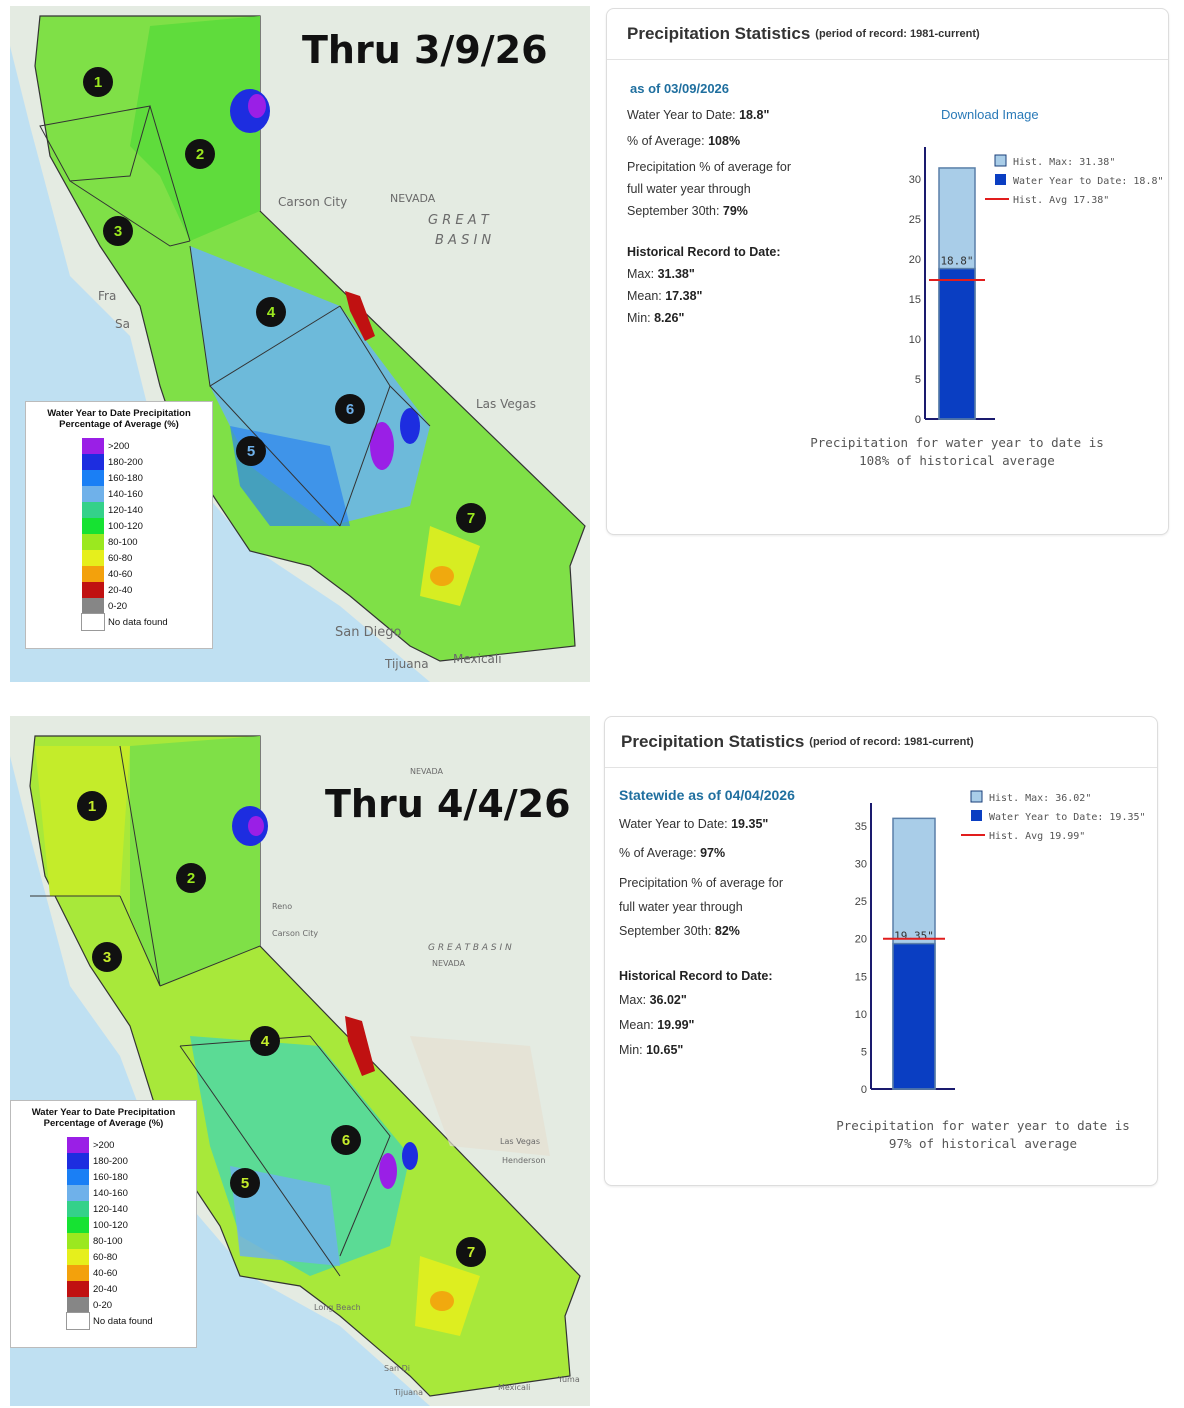 This screenshot has height=1408, width=1184. What do you see at coordinates (750, 824) in the screenshot?
I see `wytd-value: 19.35"` at bounding box center [750, 824].